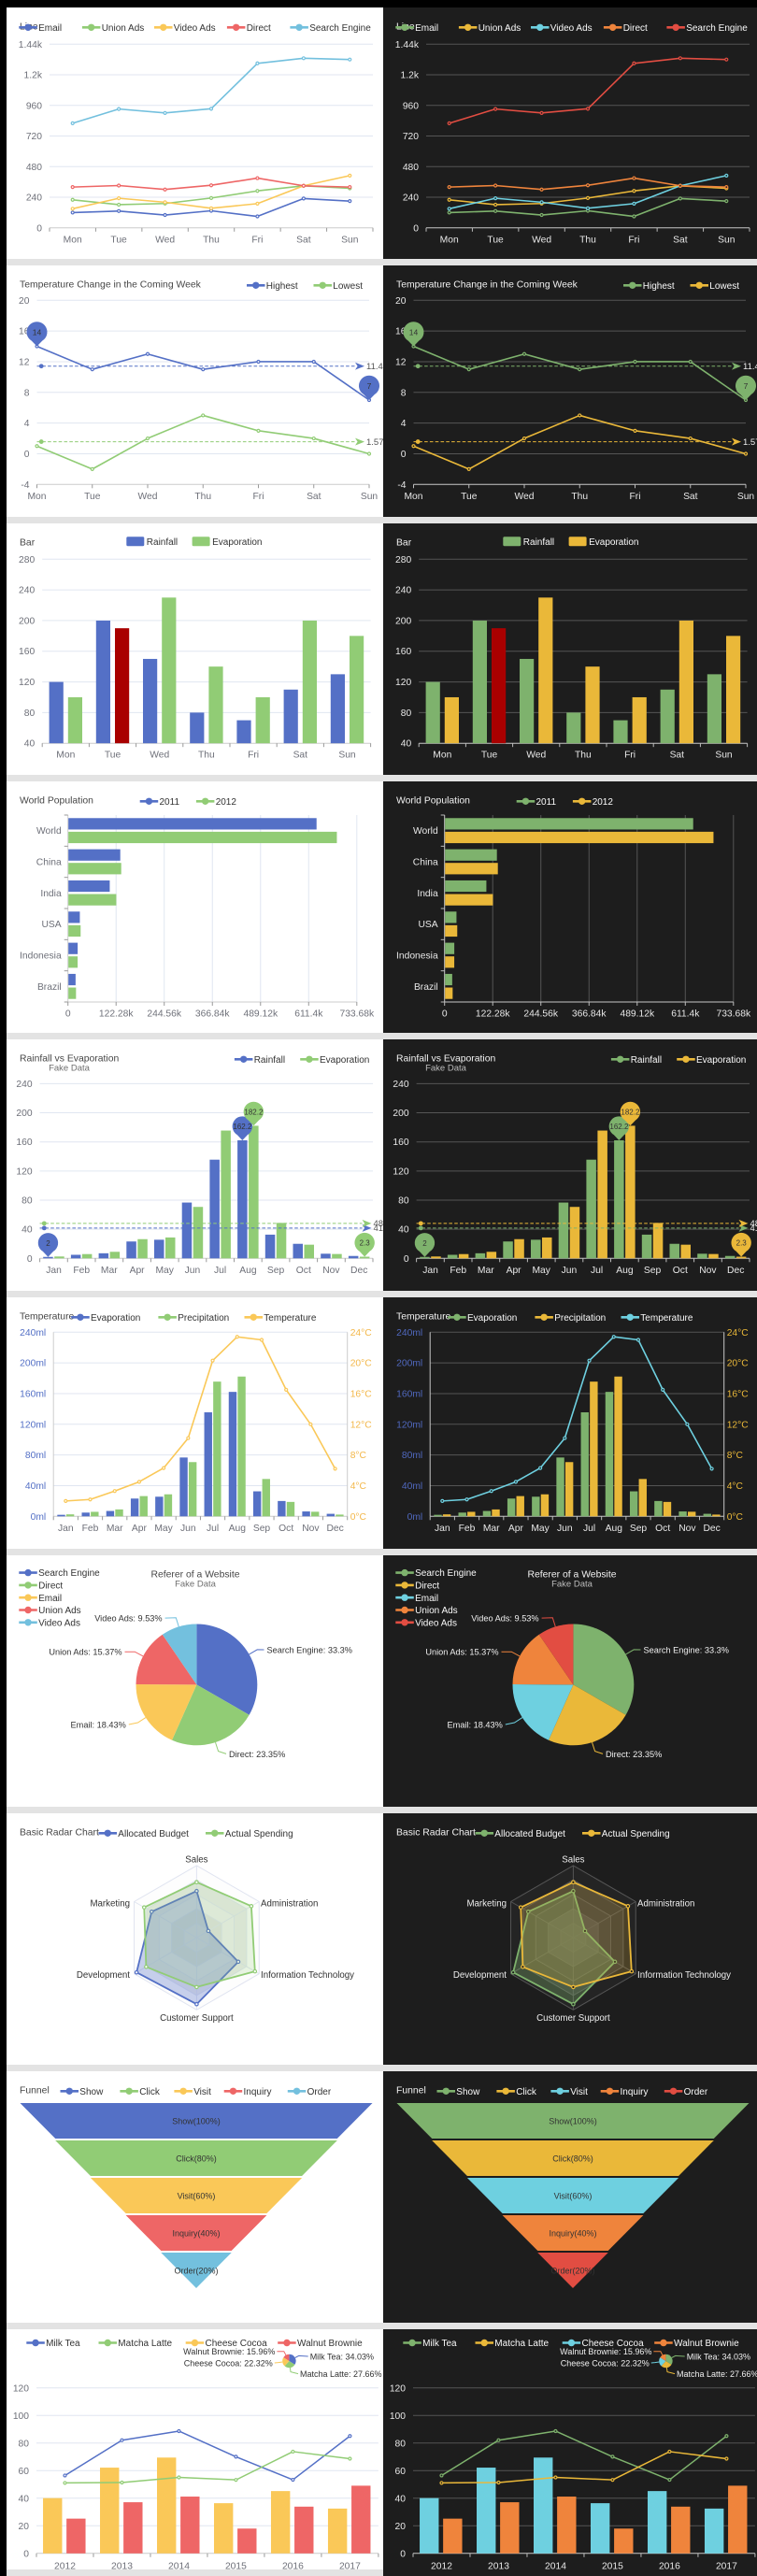 The height and width of the screenshot is (2576, 757). I want to click on svg-text: 4, so click(27, 424).